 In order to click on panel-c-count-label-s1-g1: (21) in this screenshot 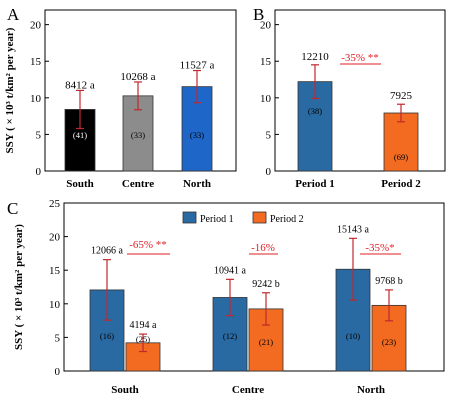, I will do `click(266, 342)`.